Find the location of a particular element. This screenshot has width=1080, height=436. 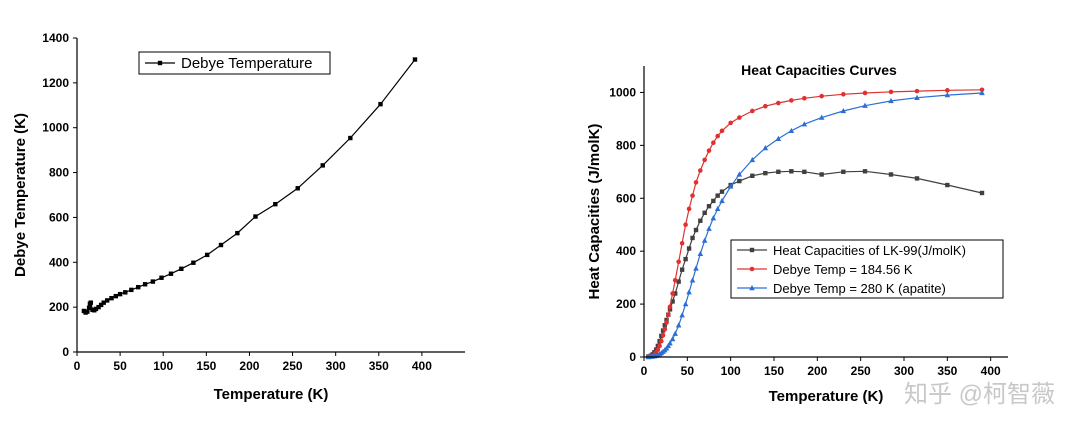

legend-entry: Debye Temp = 280 K (apatite) is located at coordinates (859, 288).